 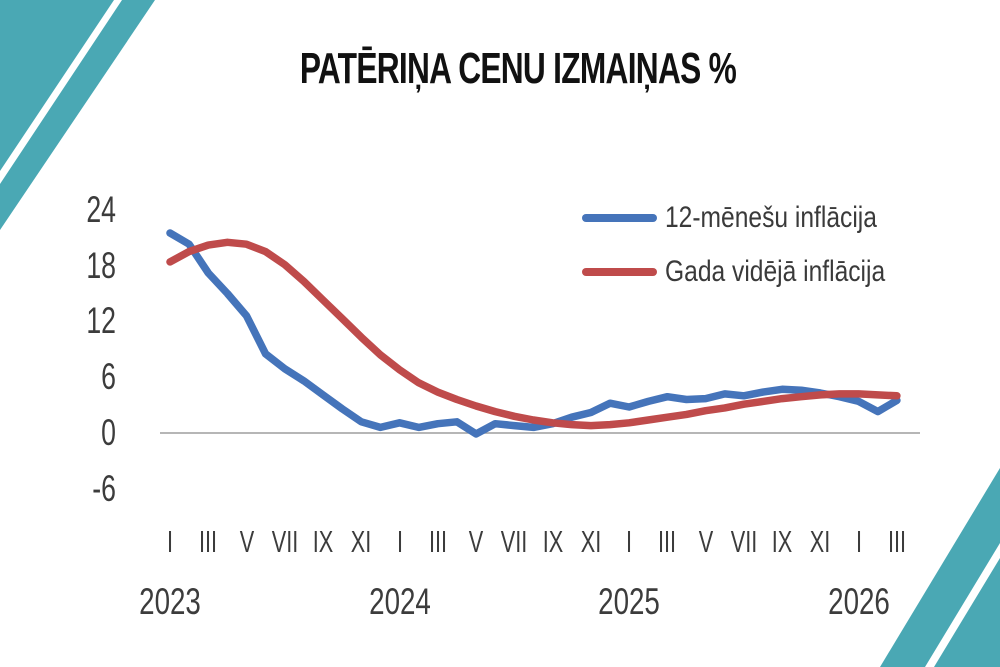 What do you see at coordinates (619, 272) in the screenshot?
I see `legend-swatch-red-line` at bounding box center [619, 272].